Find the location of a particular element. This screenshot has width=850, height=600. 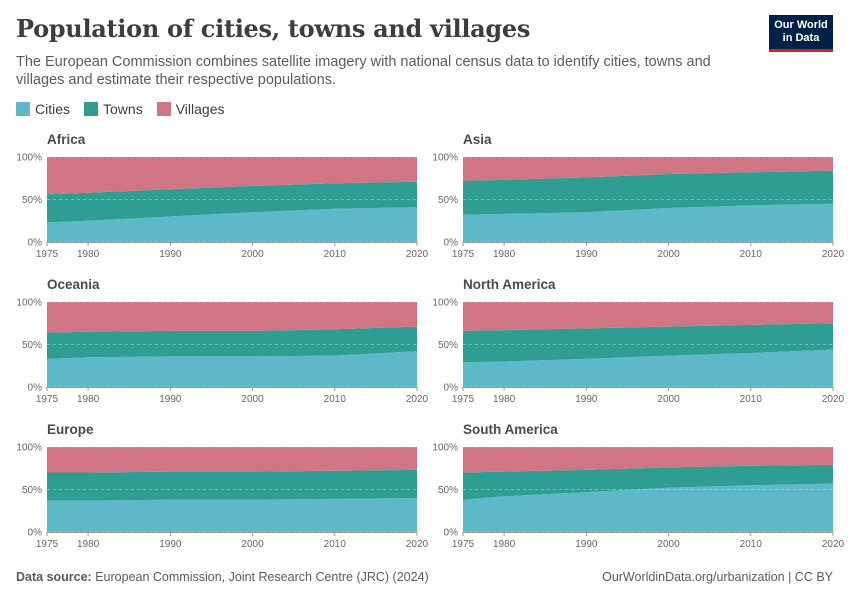

x-tick-label-south-america: 2000 is located at coordinates (668, 544).